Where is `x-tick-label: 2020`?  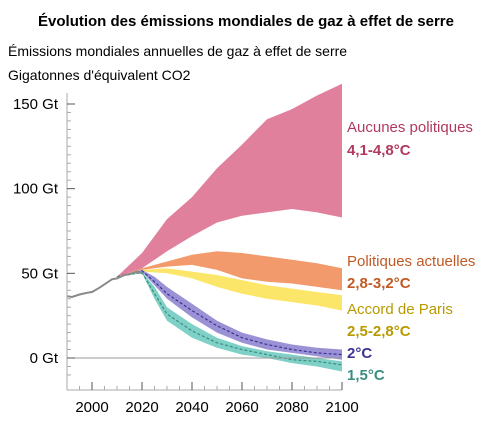
x-tick-label: 2020 is located at coordinates (141, 407).